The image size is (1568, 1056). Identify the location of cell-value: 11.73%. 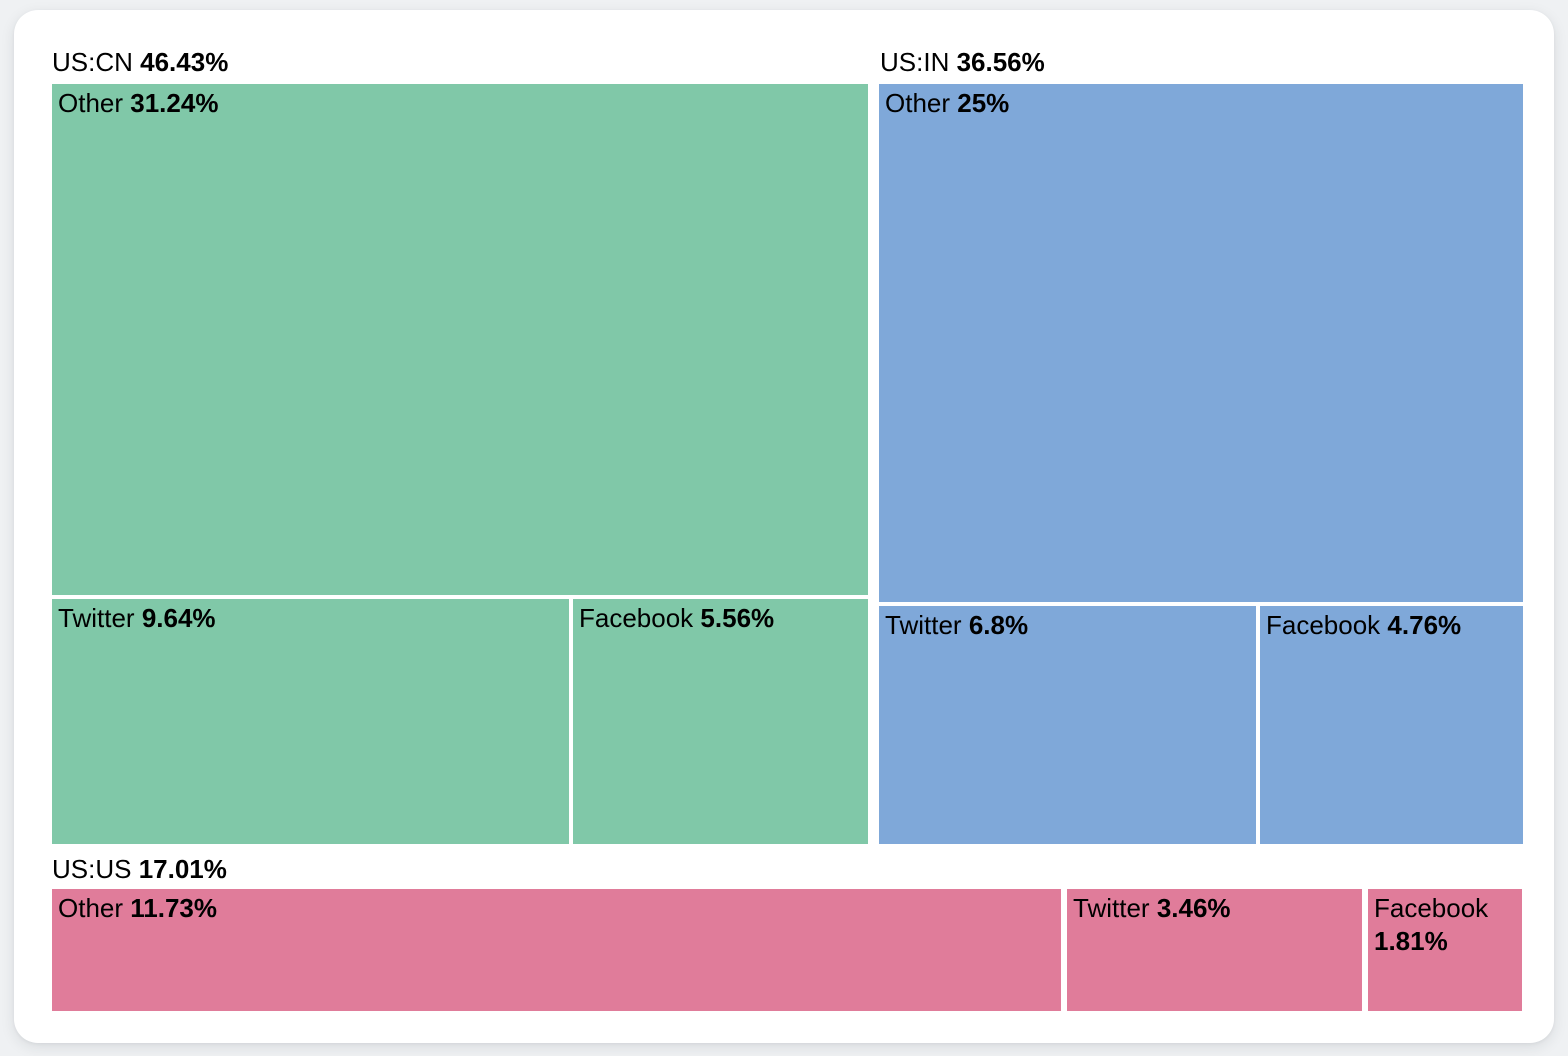
(174, 908).